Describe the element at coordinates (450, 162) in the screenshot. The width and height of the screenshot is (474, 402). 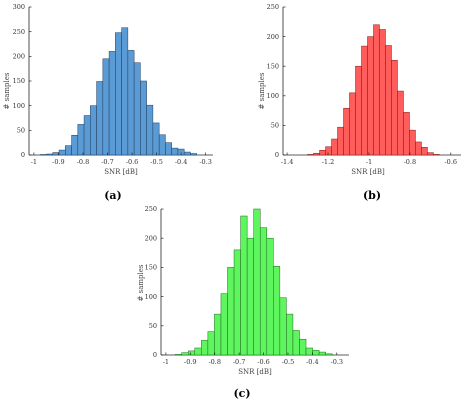
I see `x-tick-label-b: -0.6` at that location.